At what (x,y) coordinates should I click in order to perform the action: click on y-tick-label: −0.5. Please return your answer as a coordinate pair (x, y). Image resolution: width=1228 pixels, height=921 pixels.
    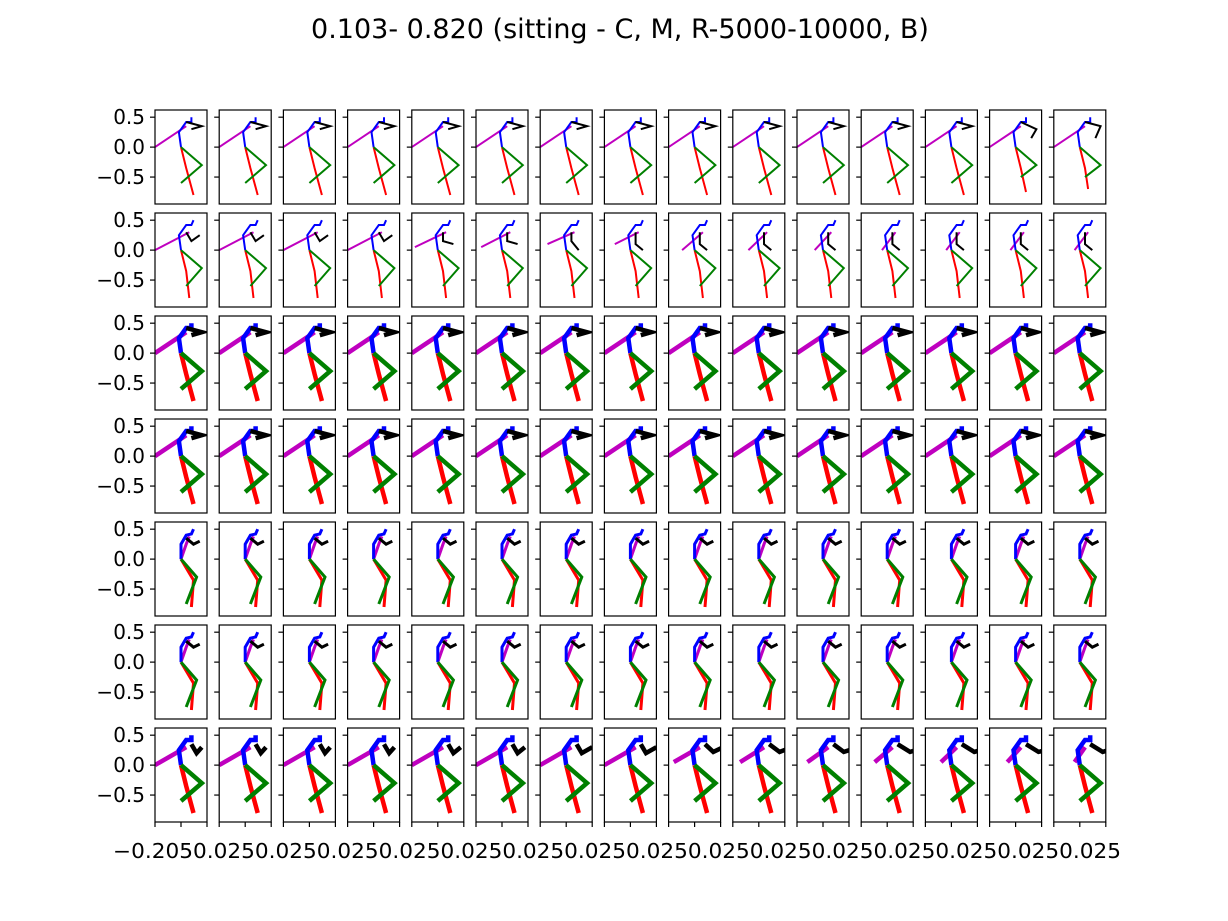
    Looking at the image, I should click on (120, 589).